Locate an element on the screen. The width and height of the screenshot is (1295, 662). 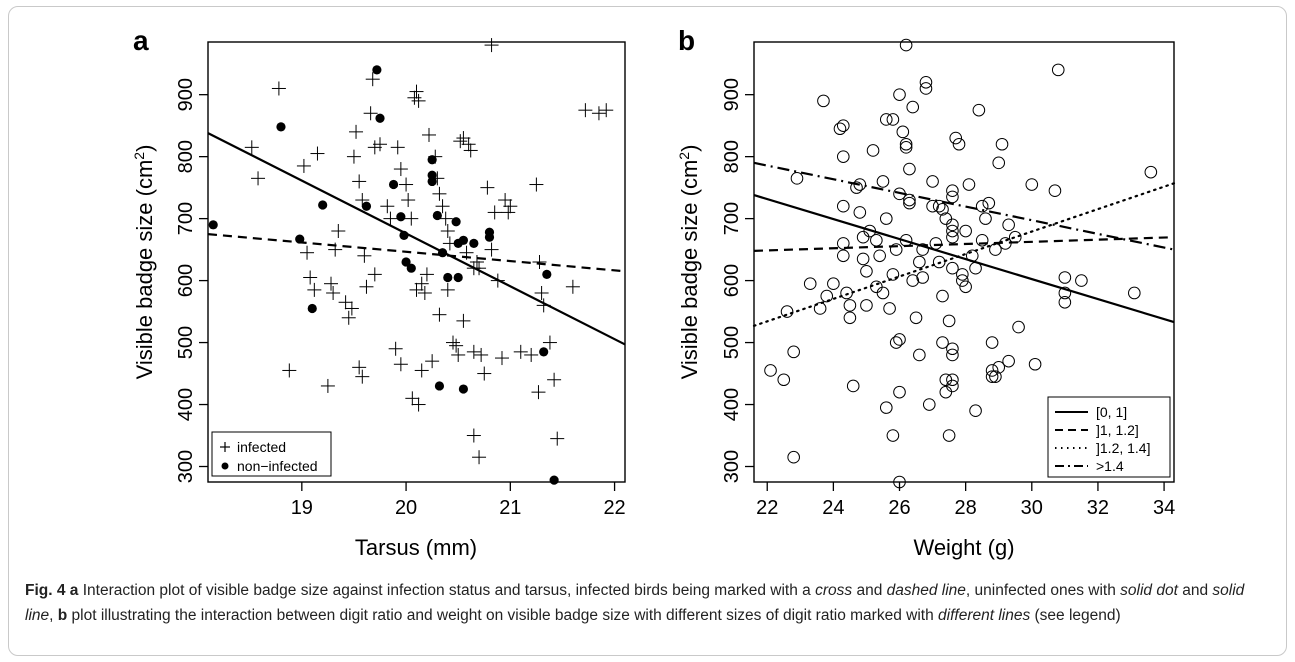
y-tick-label: 300 is located at coordinates (186, 466).